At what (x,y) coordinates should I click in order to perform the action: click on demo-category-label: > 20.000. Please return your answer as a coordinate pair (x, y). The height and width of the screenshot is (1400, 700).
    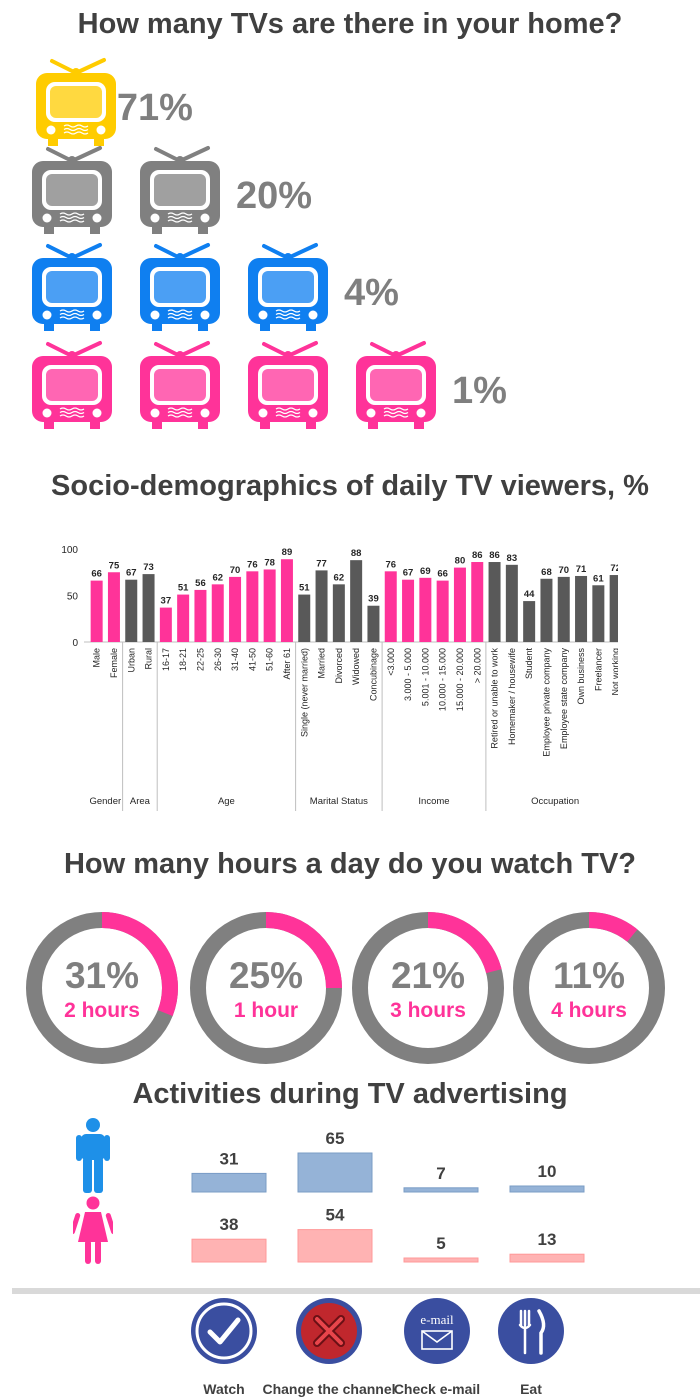
    Looking at the image, I should click on (477, 665).